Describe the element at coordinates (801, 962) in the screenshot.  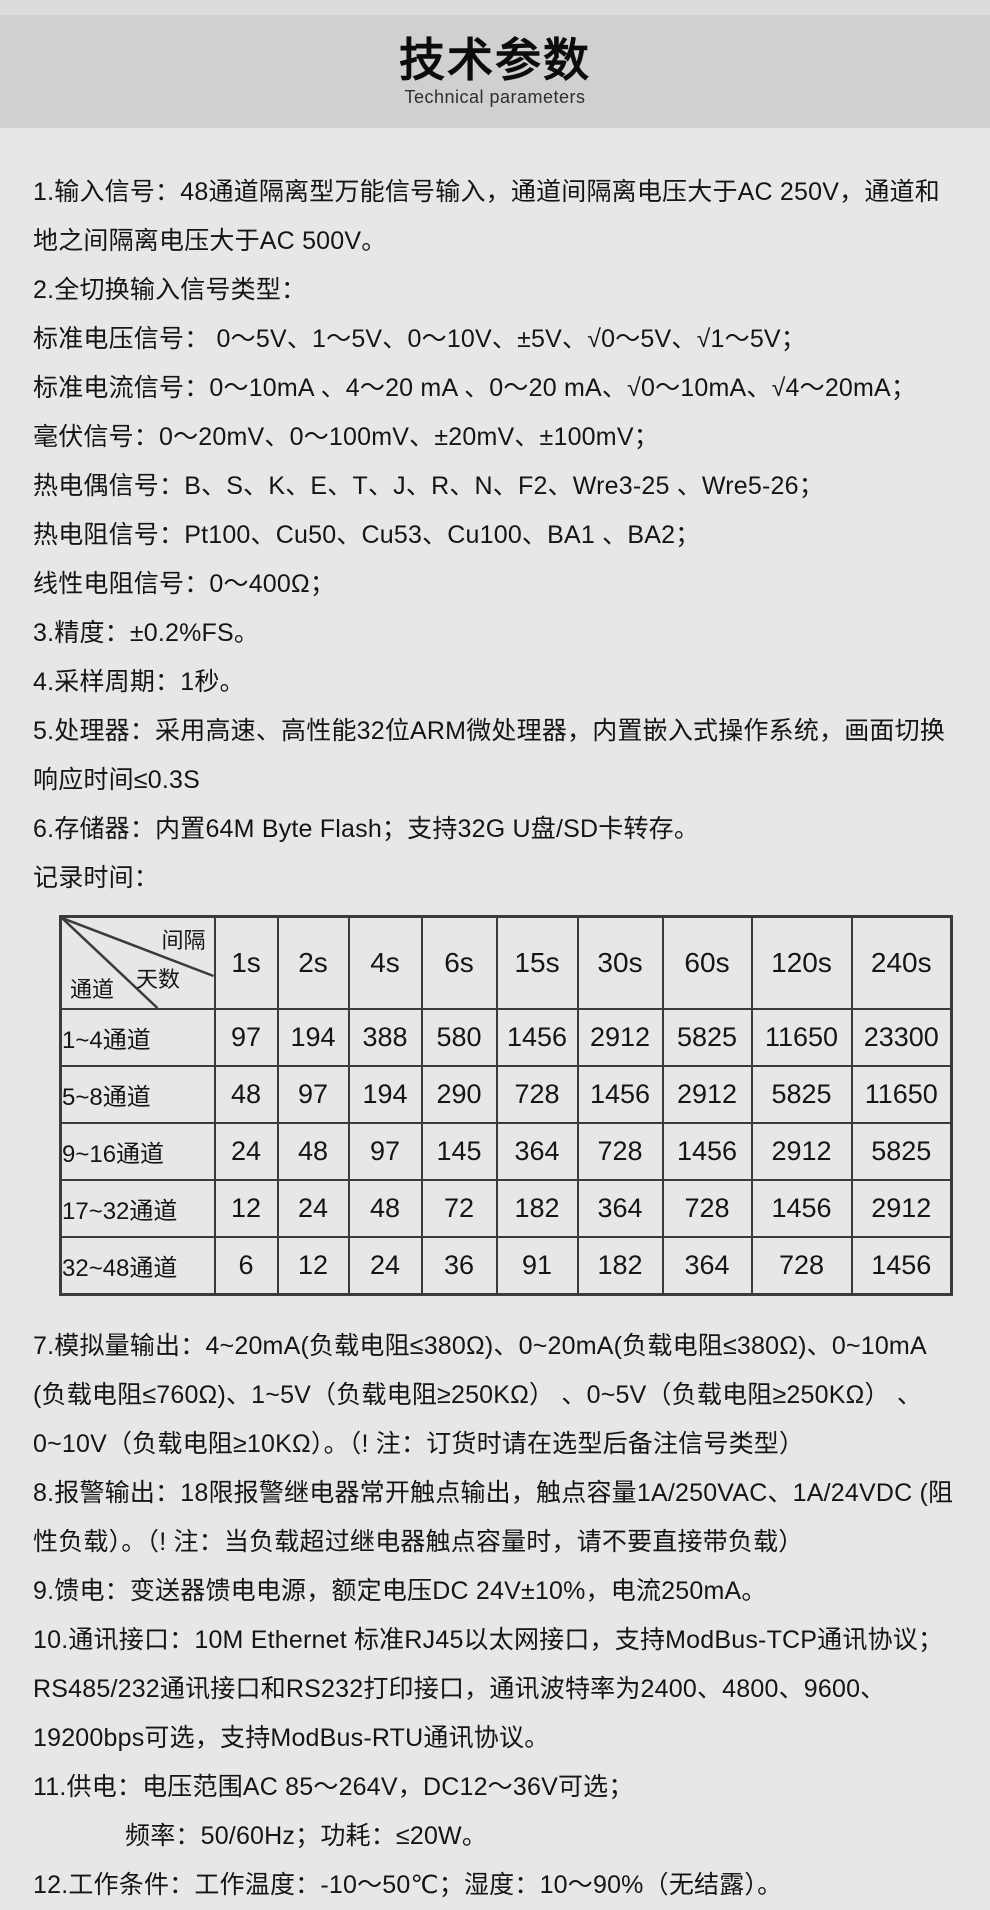
I see `column-header-120s: 120s` at that location.